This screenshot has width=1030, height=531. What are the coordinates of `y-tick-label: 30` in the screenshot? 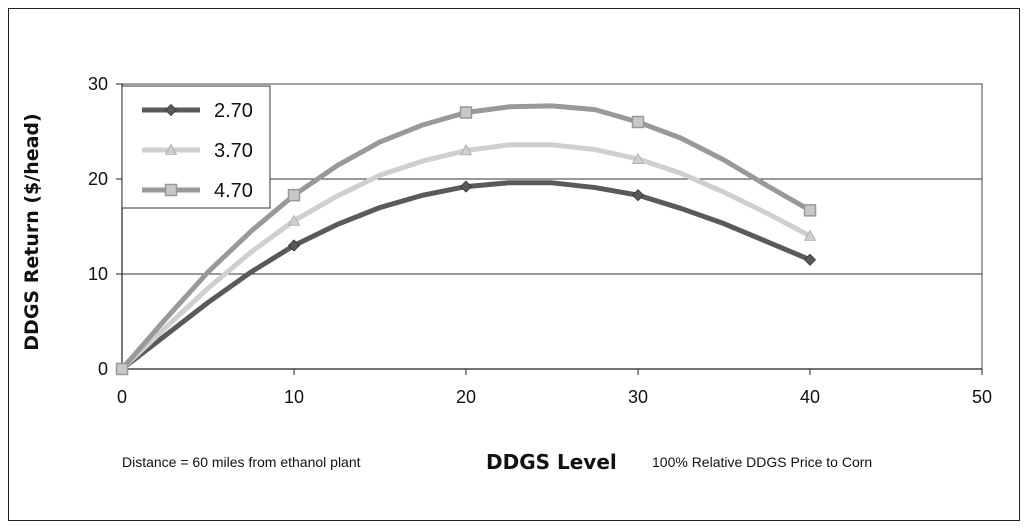 It's located at (98, 84).